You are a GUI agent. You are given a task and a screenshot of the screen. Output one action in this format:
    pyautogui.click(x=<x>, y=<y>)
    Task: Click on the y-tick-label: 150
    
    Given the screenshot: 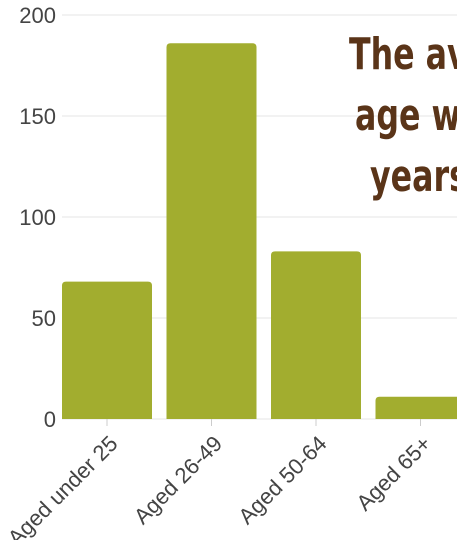 What is the action you would take?
    pyautogui.click(x=37, y=116)
    